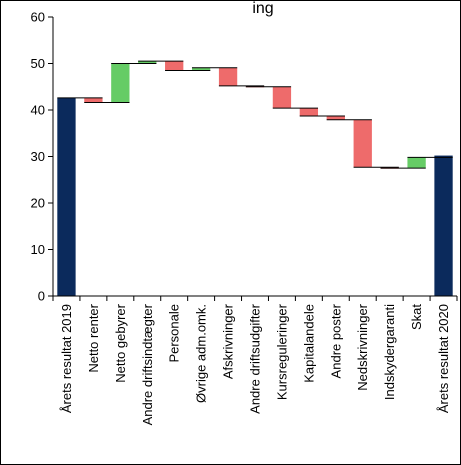  Describe the element at coordinates (120, 342) in the screenshot. I see `x-tick-label: Netto gebyrer` at that location.